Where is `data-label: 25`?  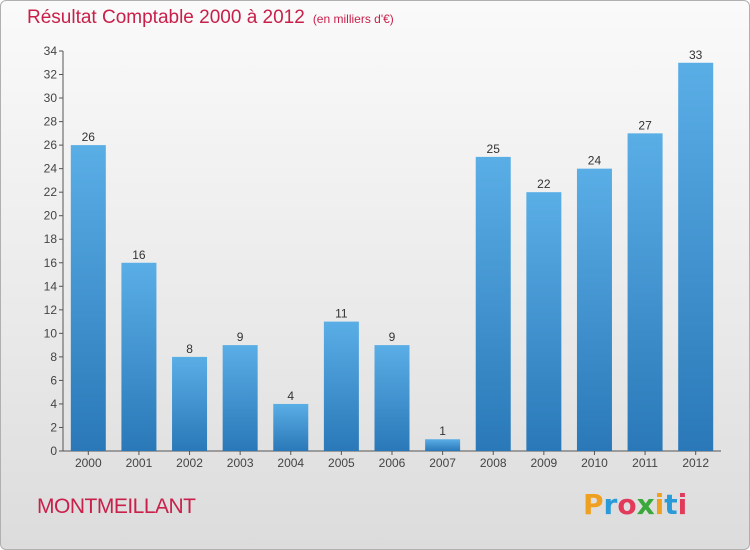 data-label: 25 is located at coordinates (494, 149).